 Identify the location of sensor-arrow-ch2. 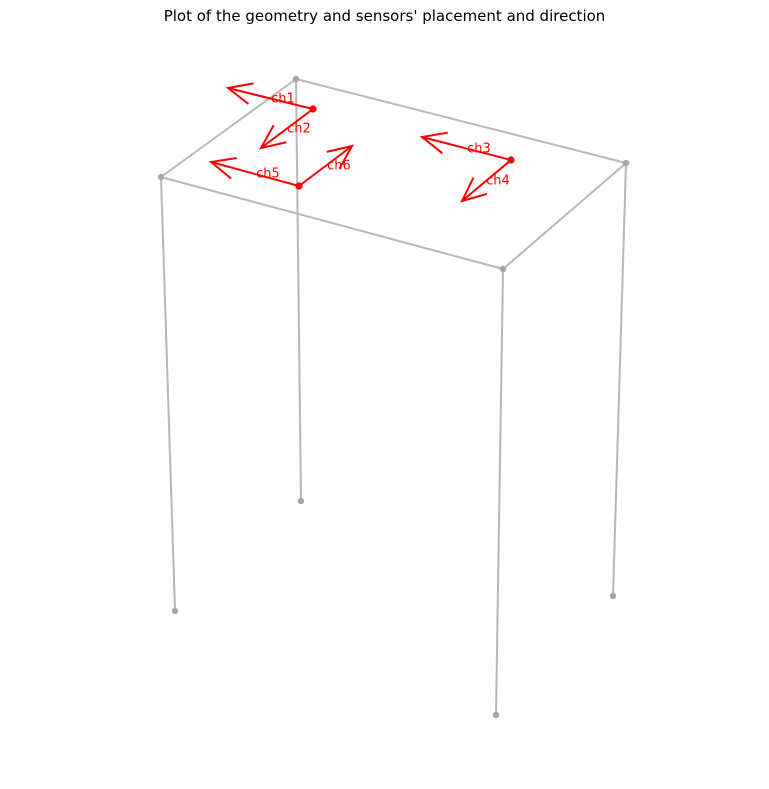
(287, 128).